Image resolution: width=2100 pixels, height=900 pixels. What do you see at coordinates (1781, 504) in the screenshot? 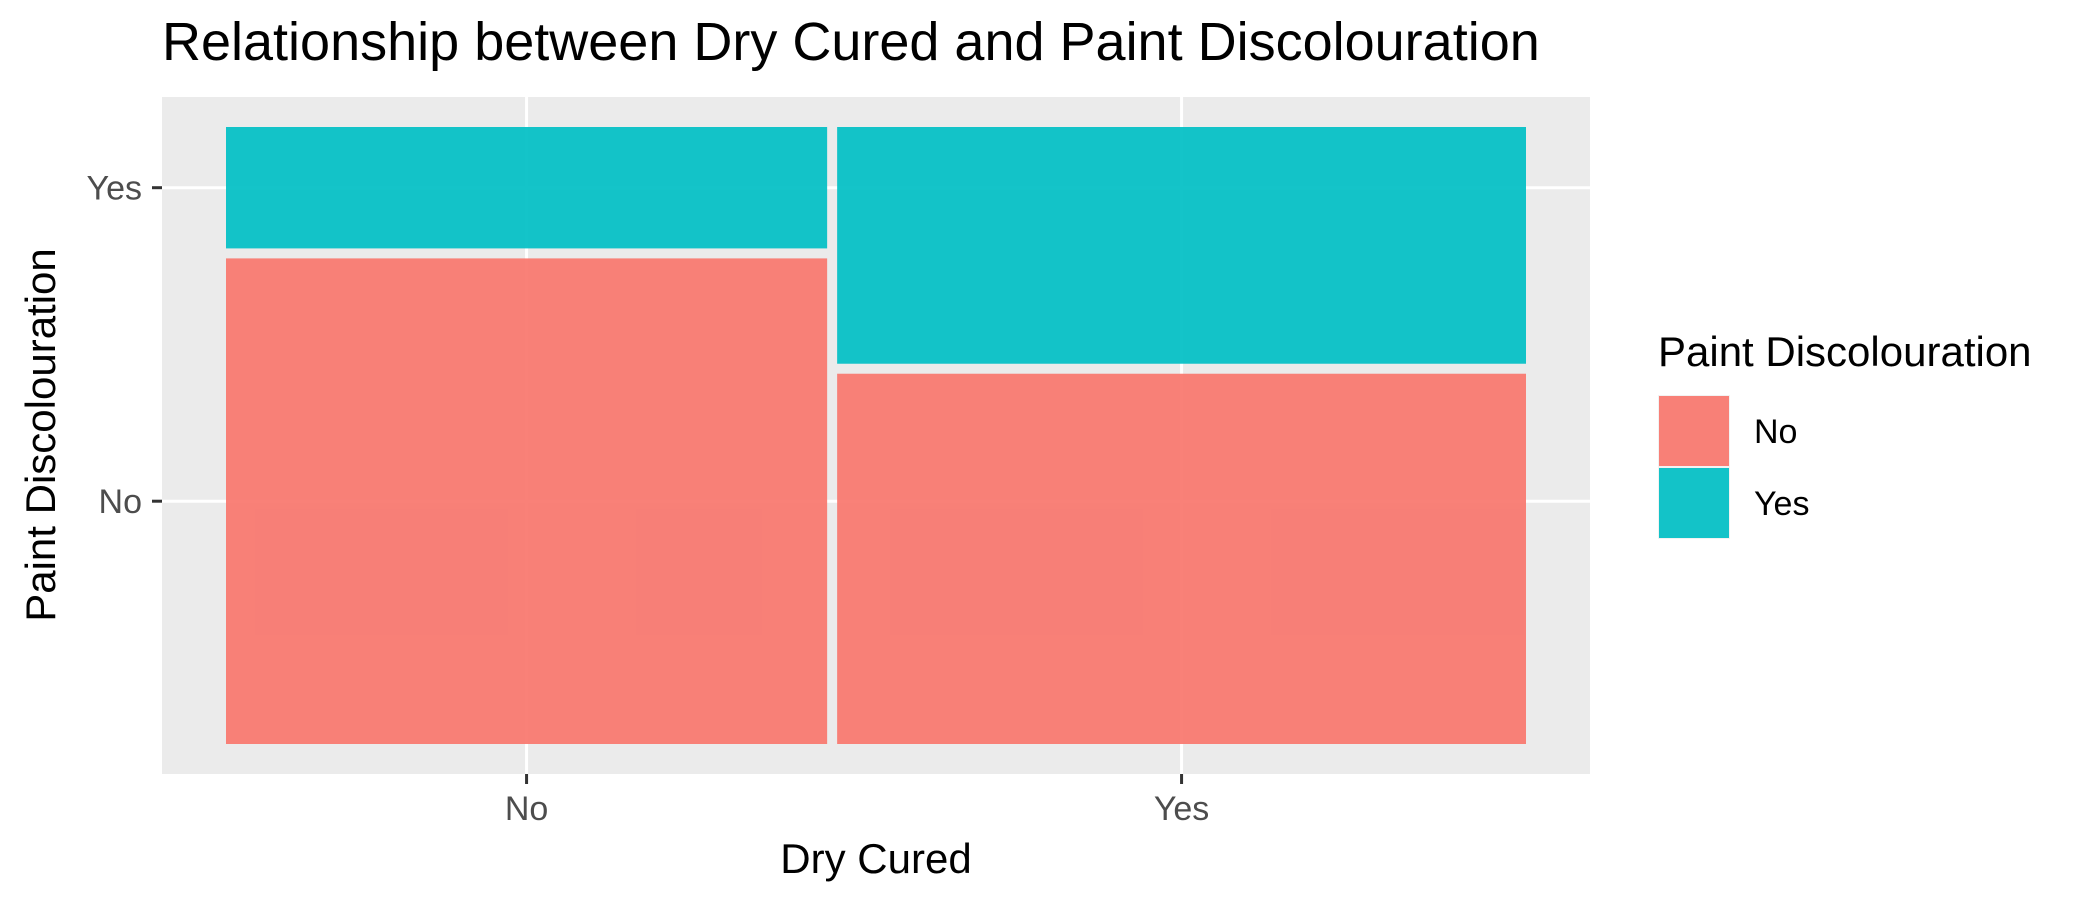
I see `legend-label-yes: Yes` at bounding box center [1781, 504].